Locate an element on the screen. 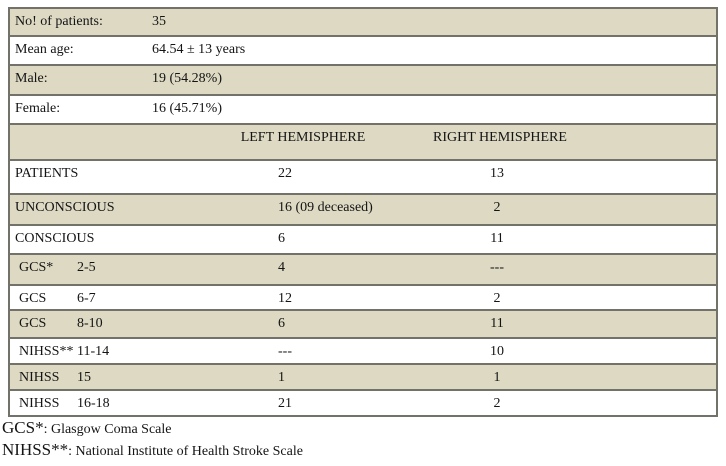 This screenshot has width=726, height=466. row-label: NIHSS** is located at coordinates (46, 351).